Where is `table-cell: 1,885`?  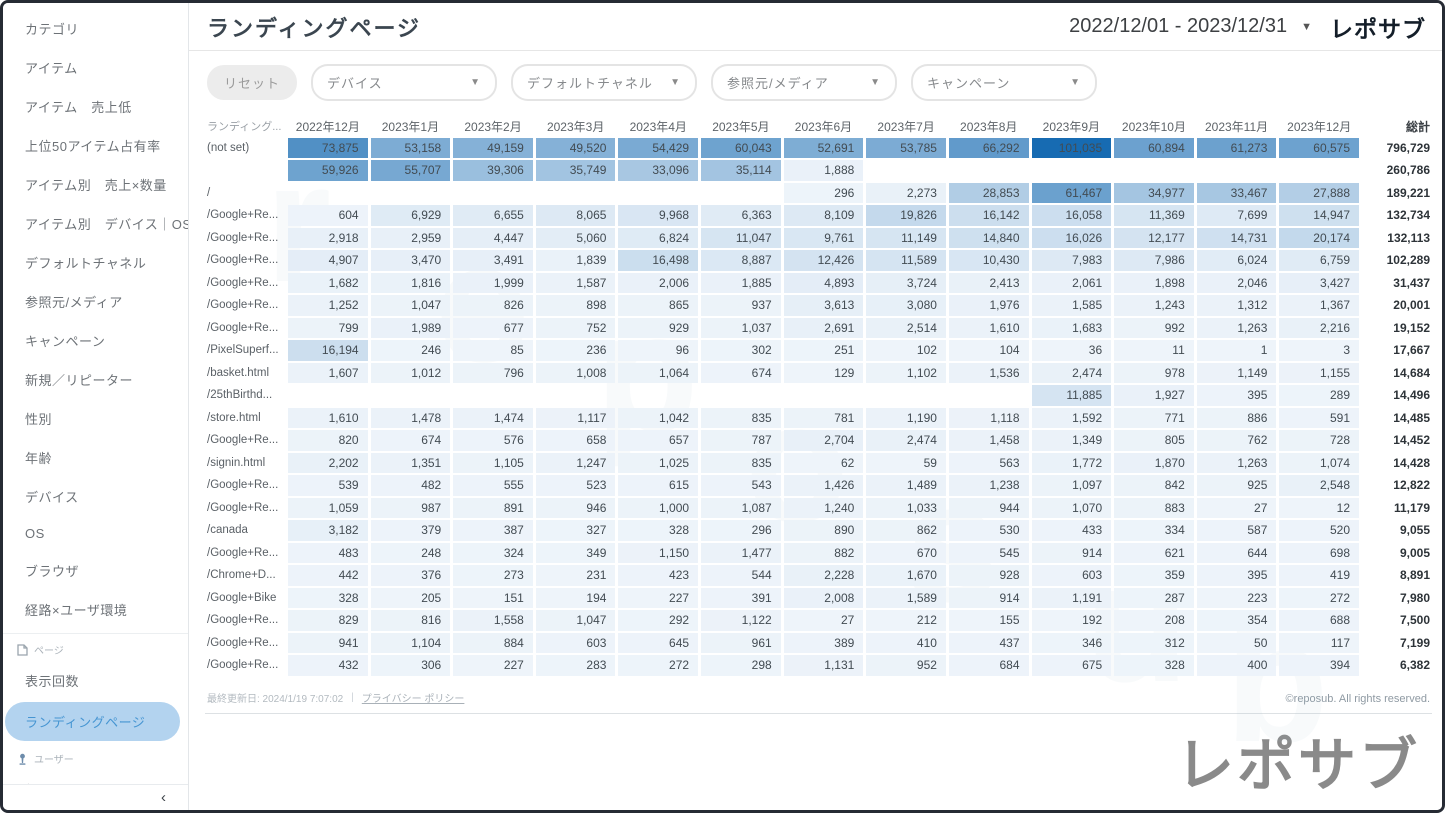 table-cell: 1,885 is located at coordinates (741, 282).